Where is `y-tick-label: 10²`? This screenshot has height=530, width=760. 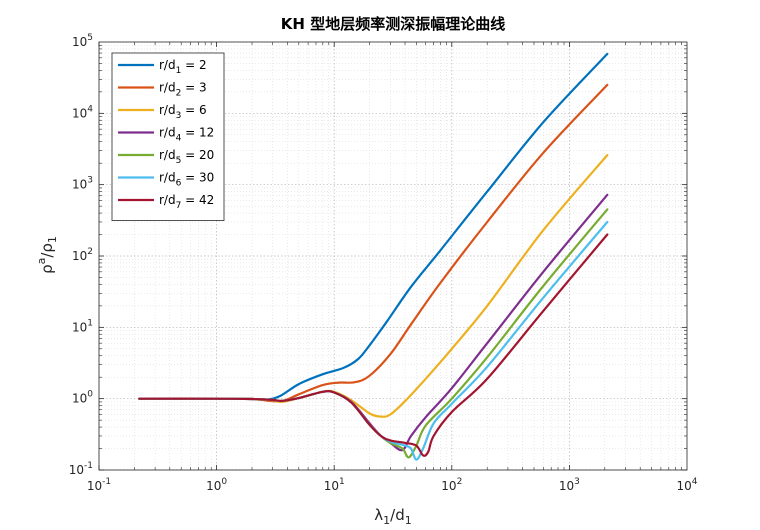 y-tick-label: 10² is located at coordinates (82, 255).